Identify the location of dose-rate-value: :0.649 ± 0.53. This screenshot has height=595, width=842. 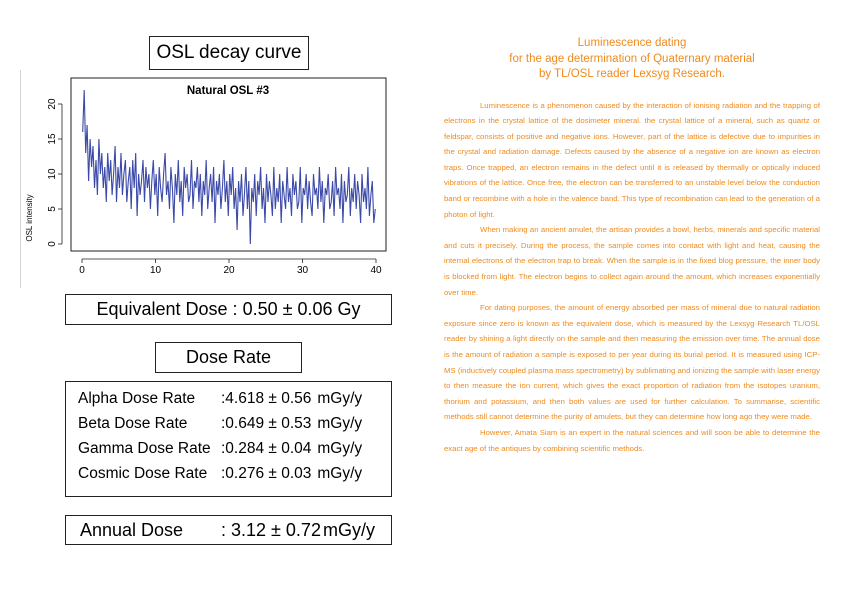
(266, 423).